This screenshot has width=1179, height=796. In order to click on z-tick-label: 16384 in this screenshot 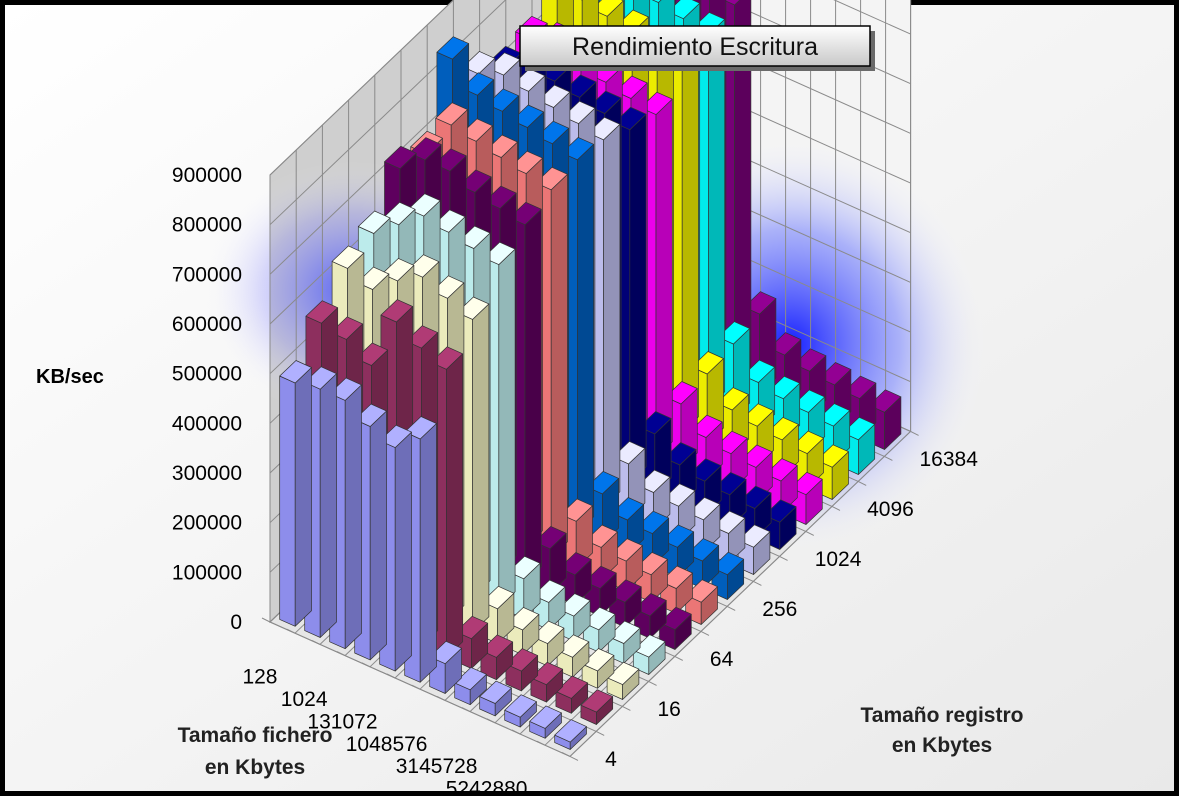, I will do `click(949, 459)`.